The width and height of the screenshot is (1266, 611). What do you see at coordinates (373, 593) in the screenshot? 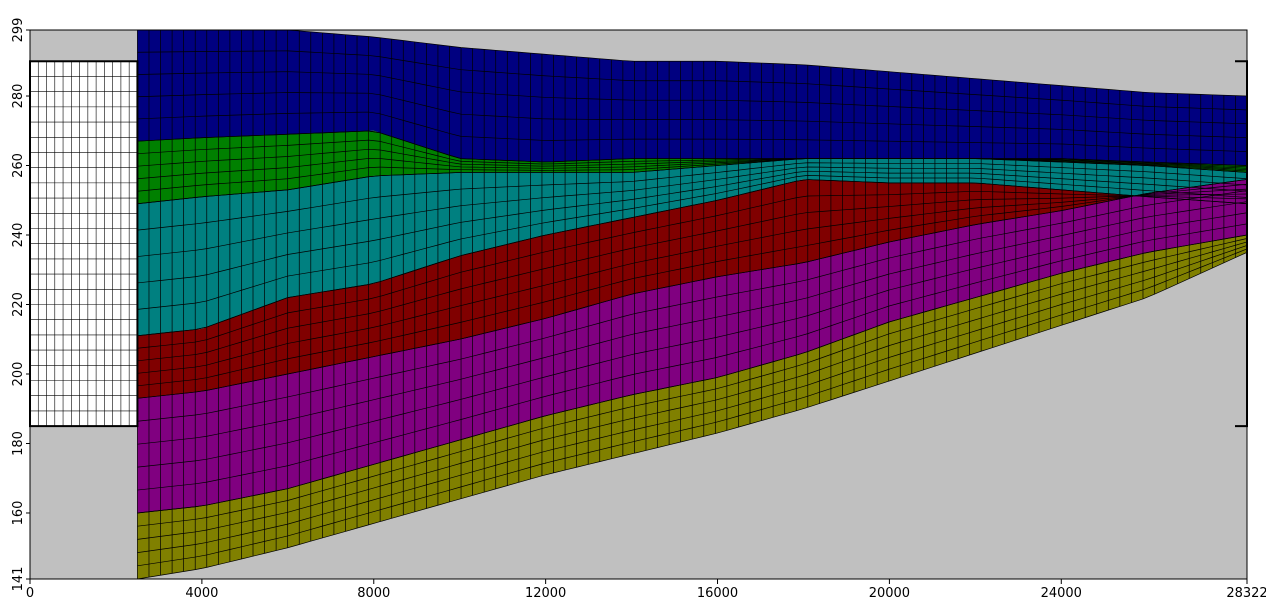
I see `x-tick-label: 8000` at bounding box center [373, 593].